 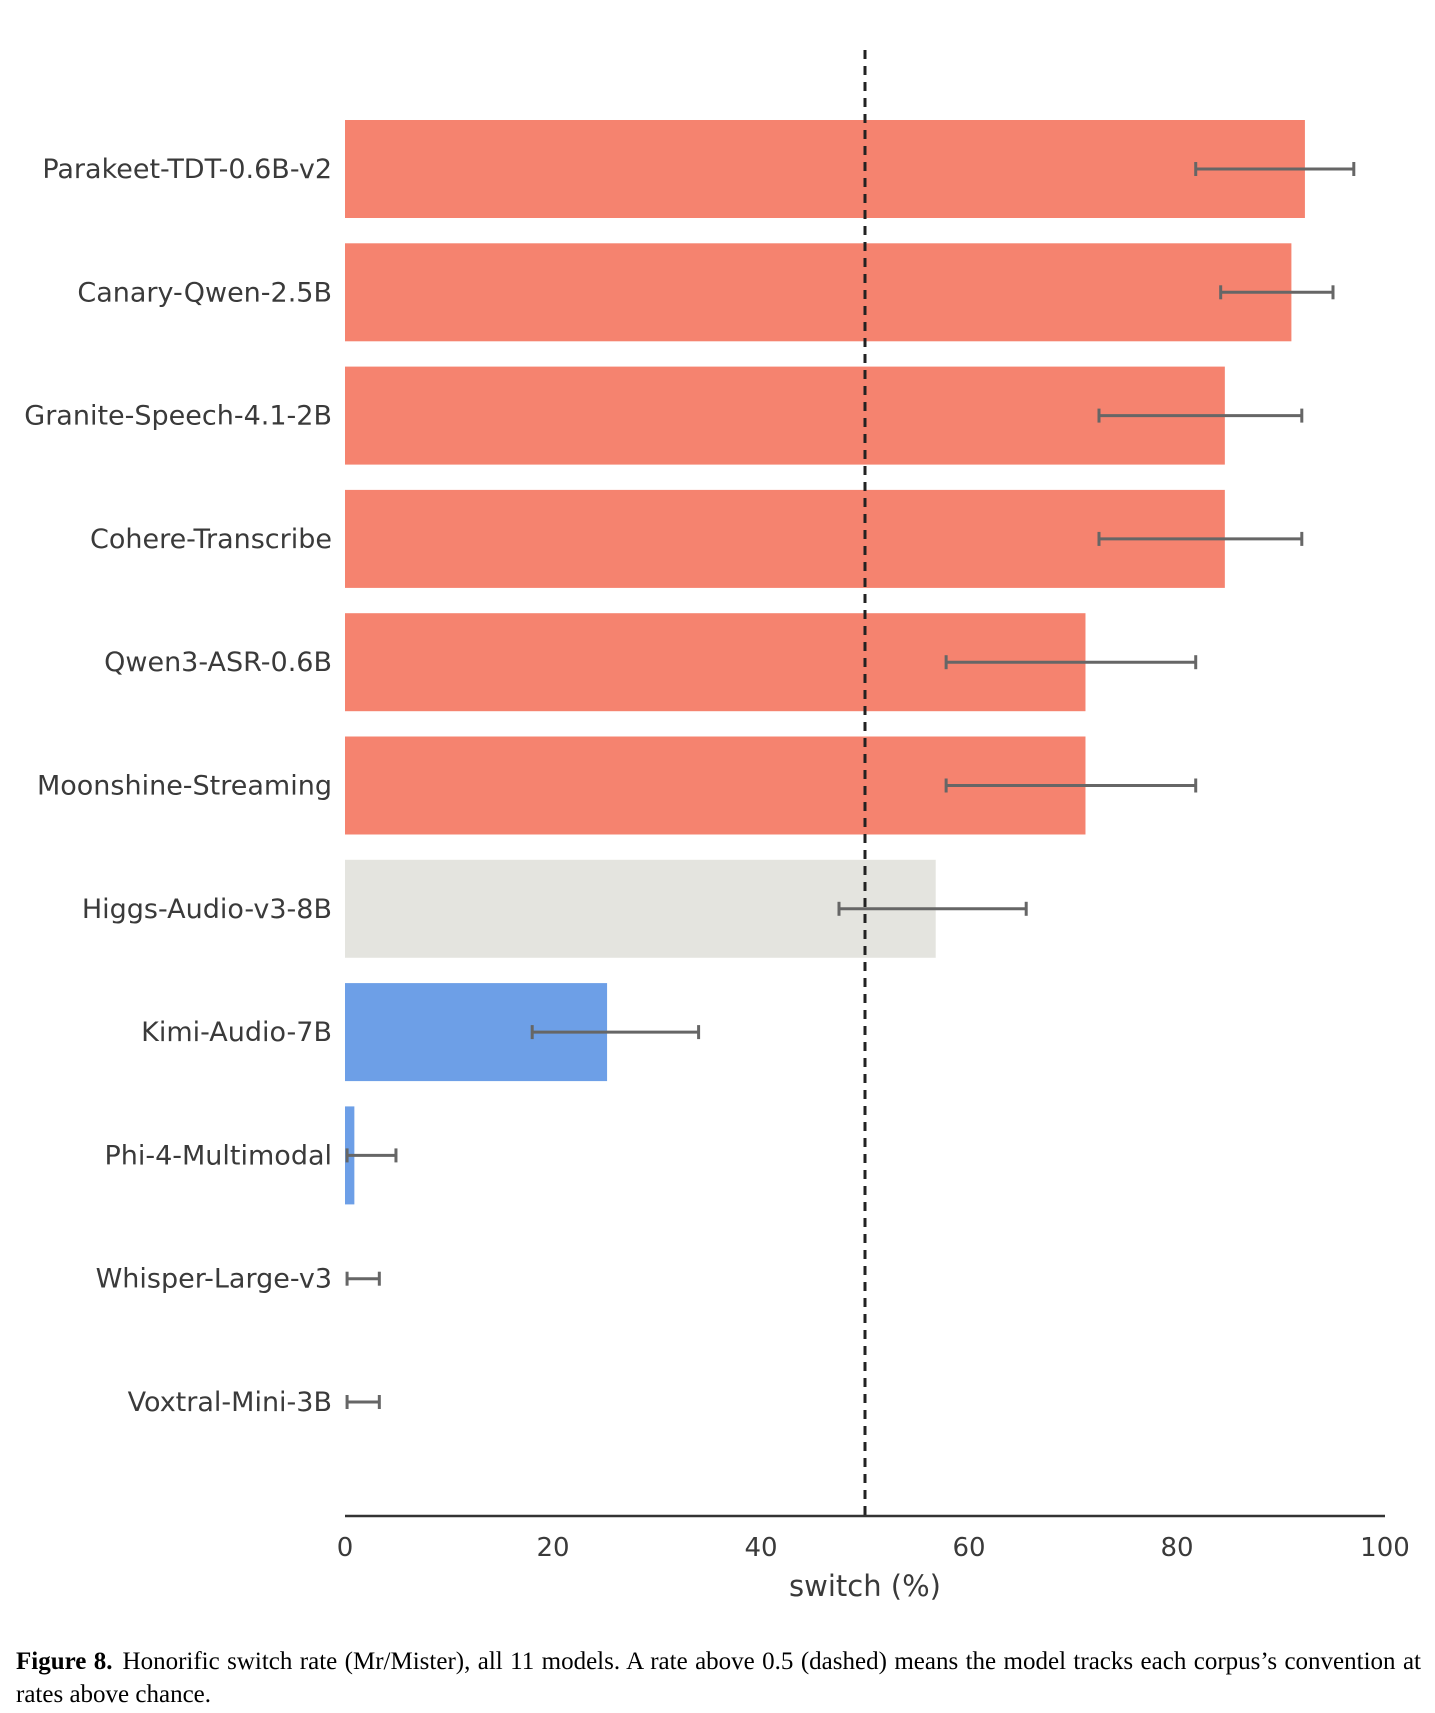 What do you see at coordinates (236, 1032) in the screenshot?
I see `category-label: Kimi-Audio-7B` at bounding box center [236, 1032].